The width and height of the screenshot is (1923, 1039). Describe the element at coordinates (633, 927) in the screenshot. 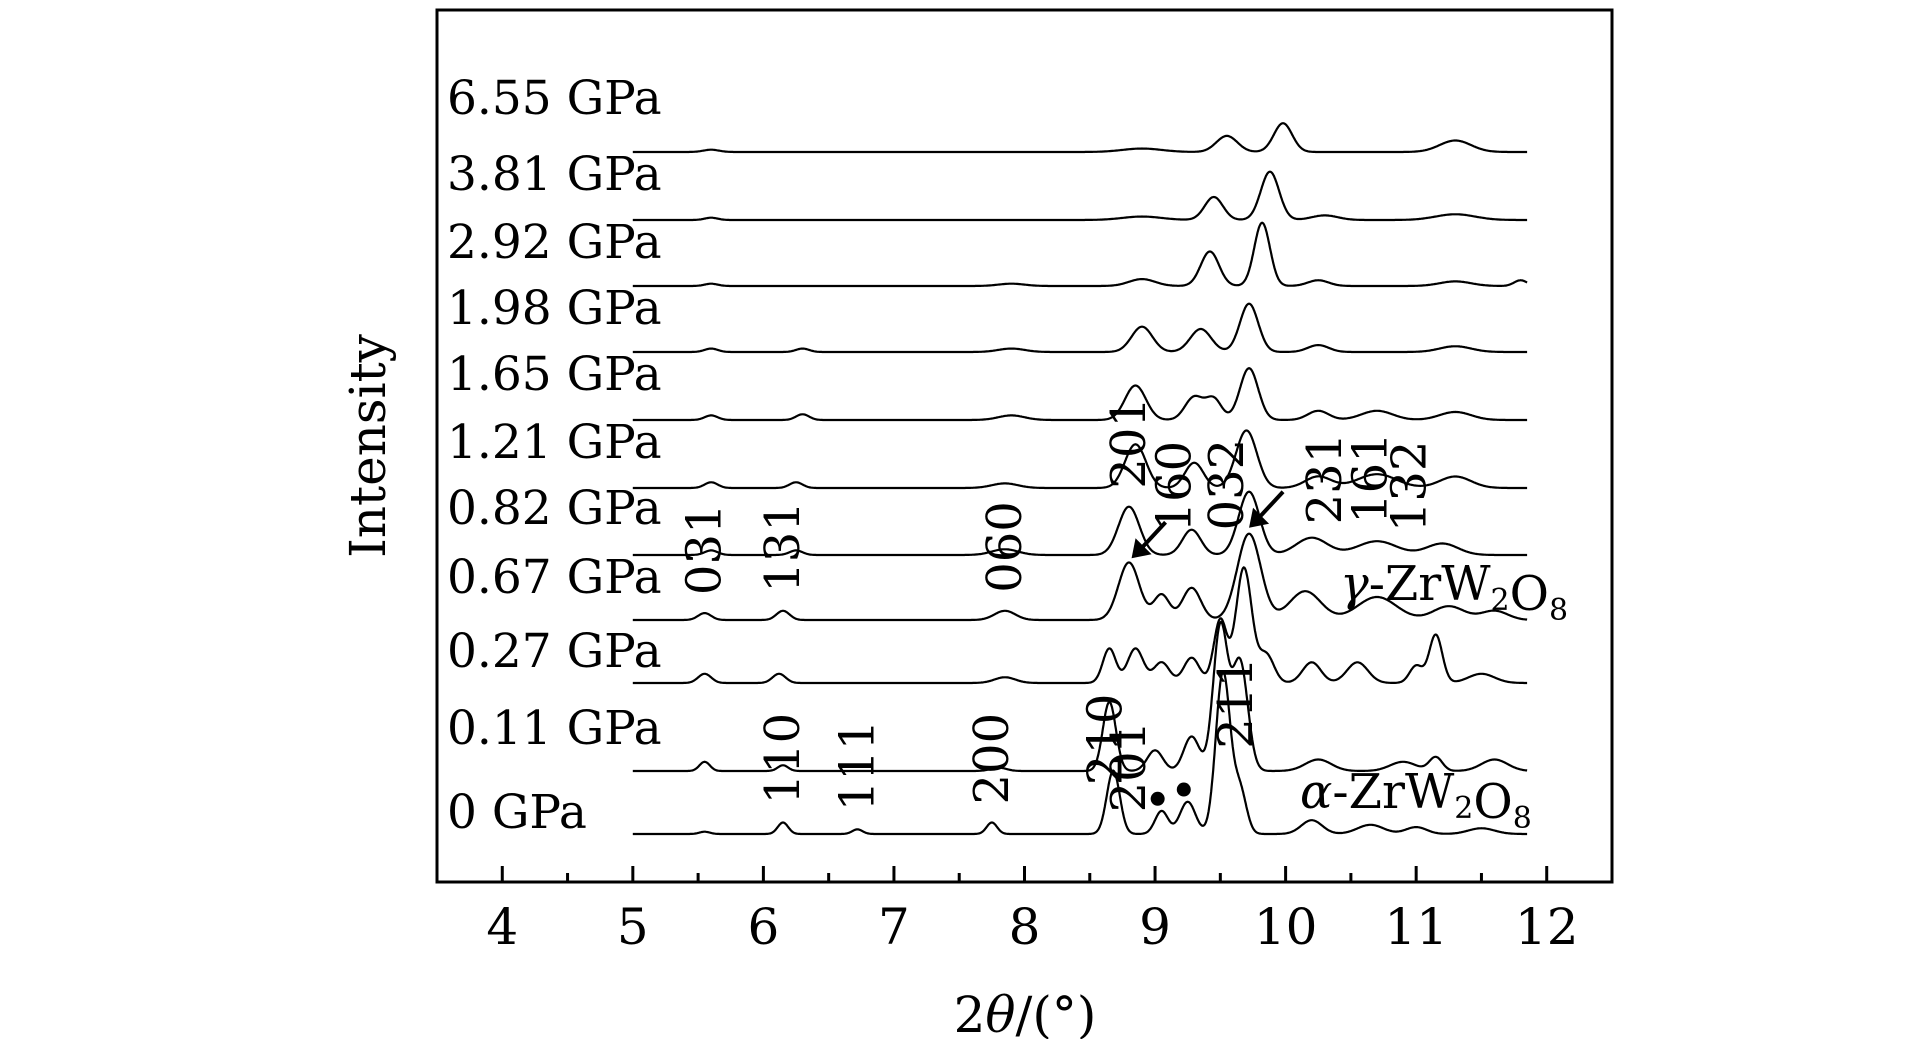

I see `x-tick-label: 5` at that location.